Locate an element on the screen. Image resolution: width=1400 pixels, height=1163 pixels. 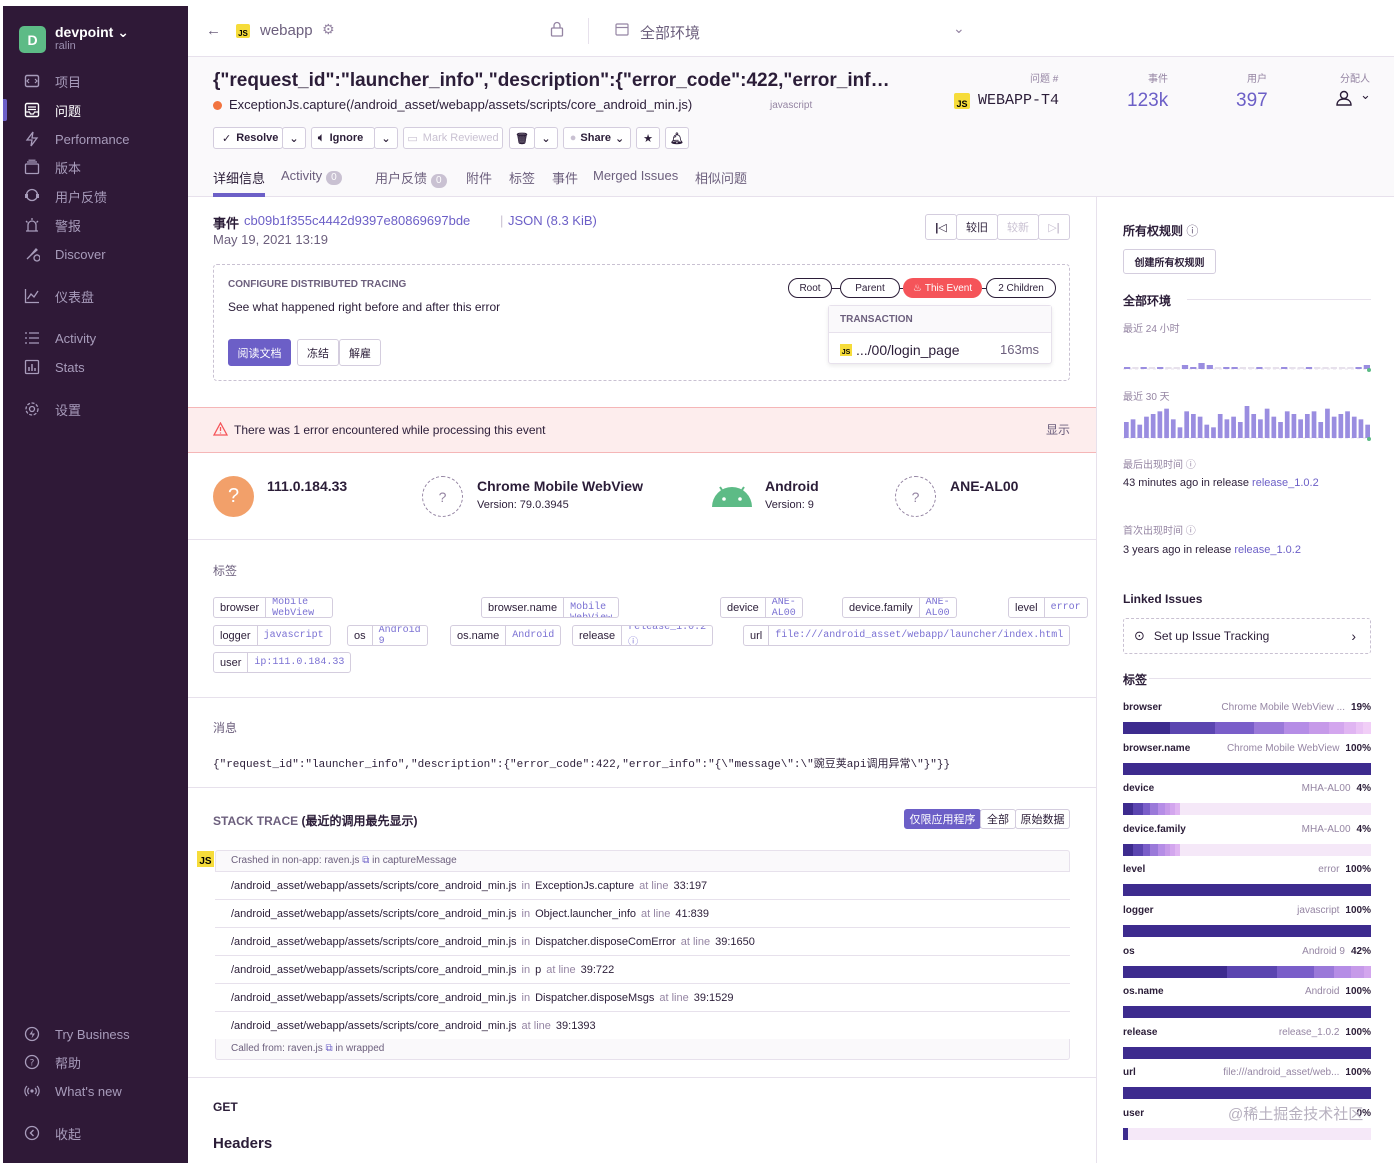
tag-distribution-browser-name: browser.name Chrome Mobile WebView 100% is located at coordinates (1247, 759).